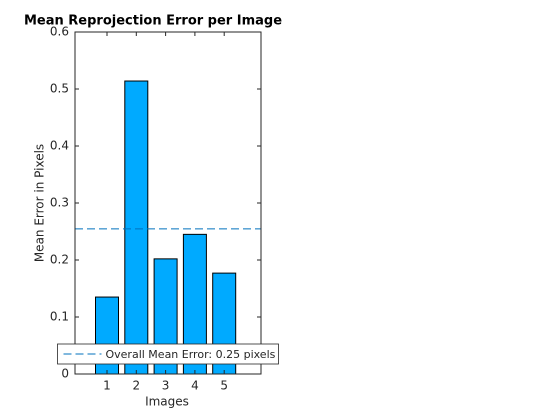 The height and width of the screenshot is (420, 560). I want to click on x-axis-label: Images, so click(167, 402).